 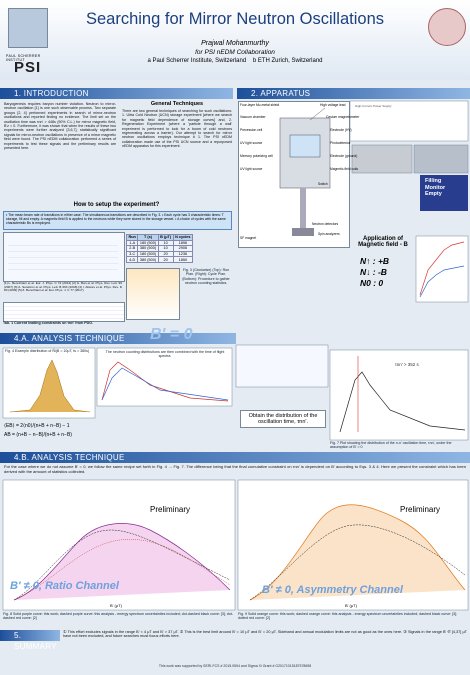 What do you see at coordinates (353, 93) in the screenshot?
I see `section-heading: 2. Apparatus` at bounding box center [353, 93].